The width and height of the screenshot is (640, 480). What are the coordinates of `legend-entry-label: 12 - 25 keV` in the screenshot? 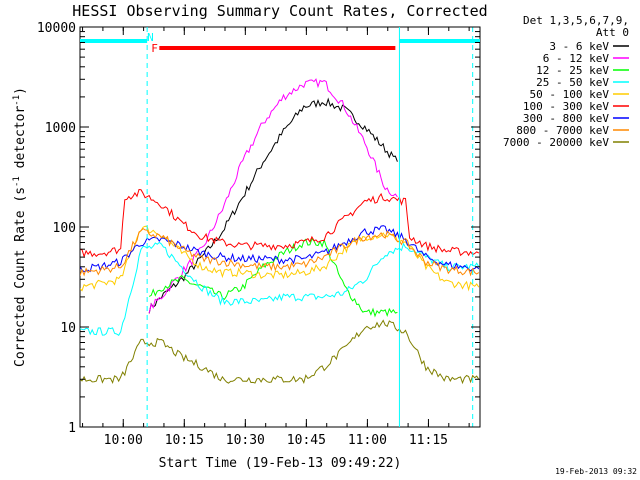 It's located at (572, 70).